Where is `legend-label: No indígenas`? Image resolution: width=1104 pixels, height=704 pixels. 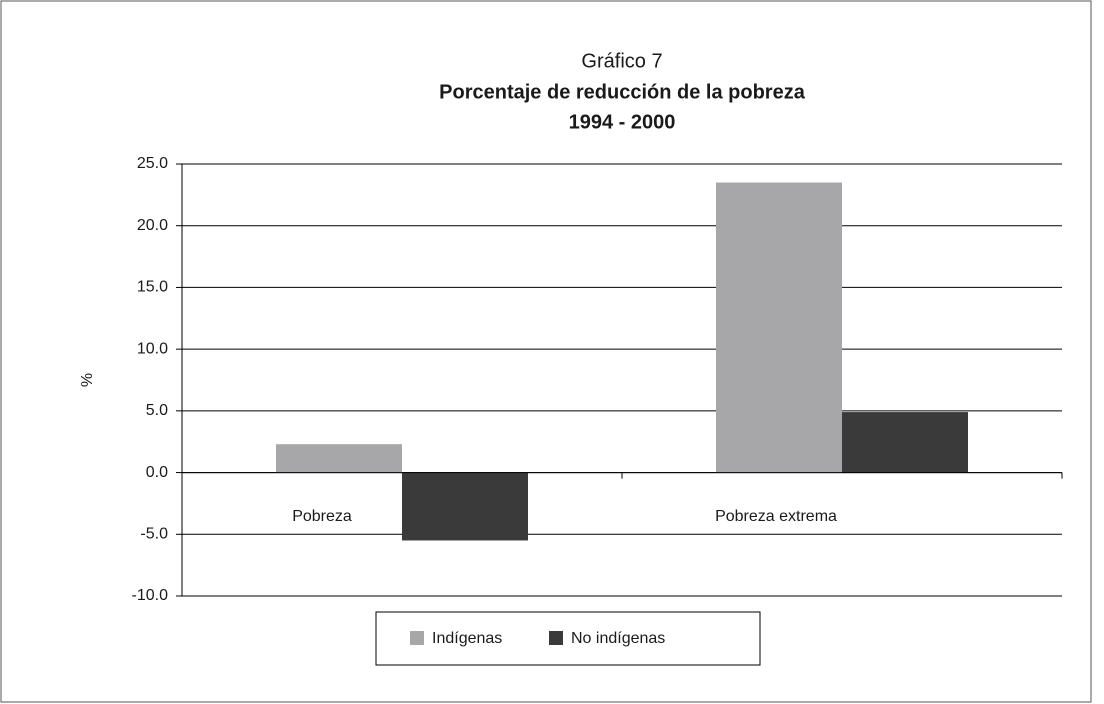
legend-label: No indígenas is located at coordinates (618, 638).